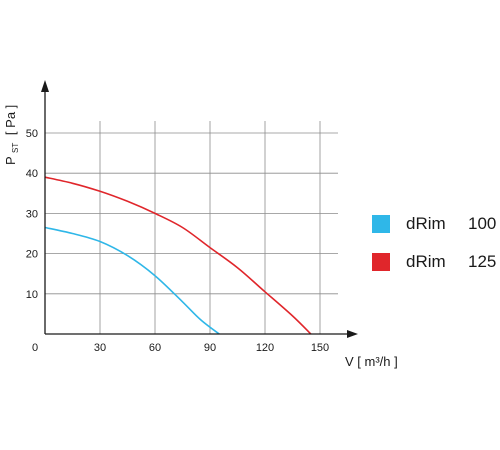 Image resolution: width=500 pixels, height=450 pixels. What do you see at coordinates (32, 295) in the screenshot?
I see `y-tick-label: 10` at bounding box center [32, 295].